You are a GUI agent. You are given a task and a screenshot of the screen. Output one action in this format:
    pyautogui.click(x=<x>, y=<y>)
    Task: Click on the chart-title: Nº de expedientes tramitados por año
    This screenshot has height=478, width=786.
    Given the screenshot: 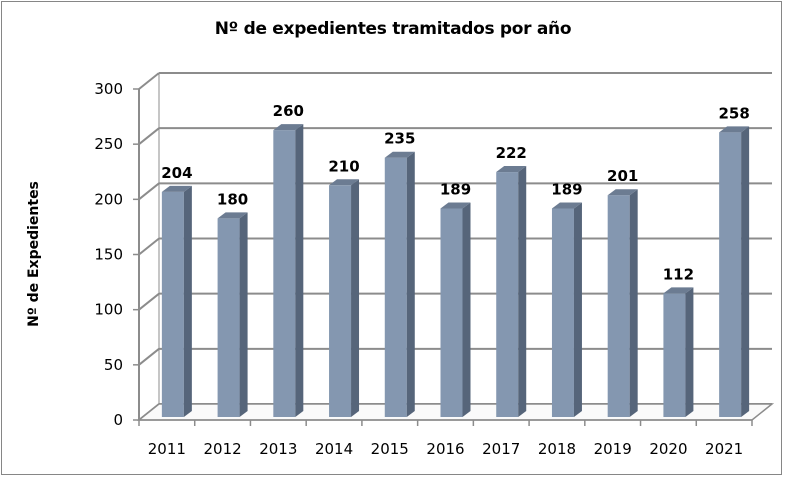 What is the action you would take?
    pyautogui.click(x=393, y=29)
    